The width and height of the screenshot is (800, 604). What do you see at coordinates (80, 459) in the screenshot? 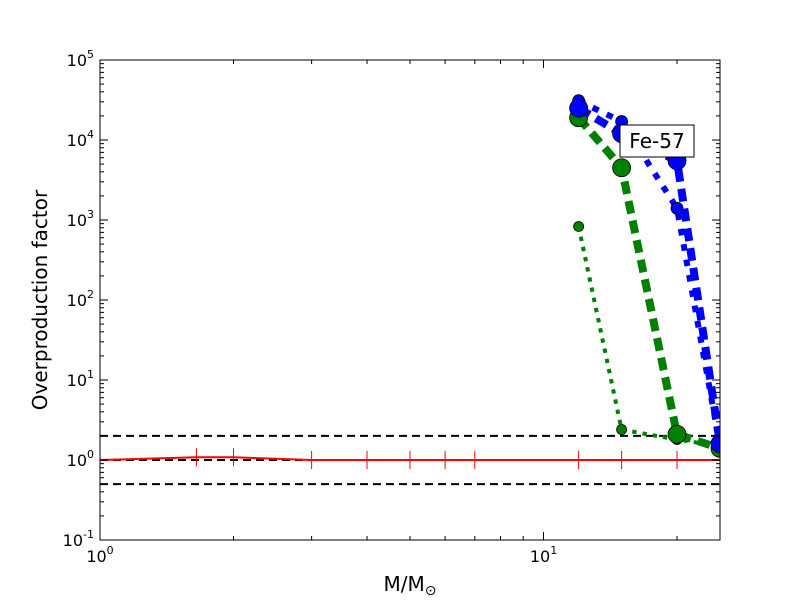
I see `y-tick-label: 10⁰` at bounding box center [80, 459].